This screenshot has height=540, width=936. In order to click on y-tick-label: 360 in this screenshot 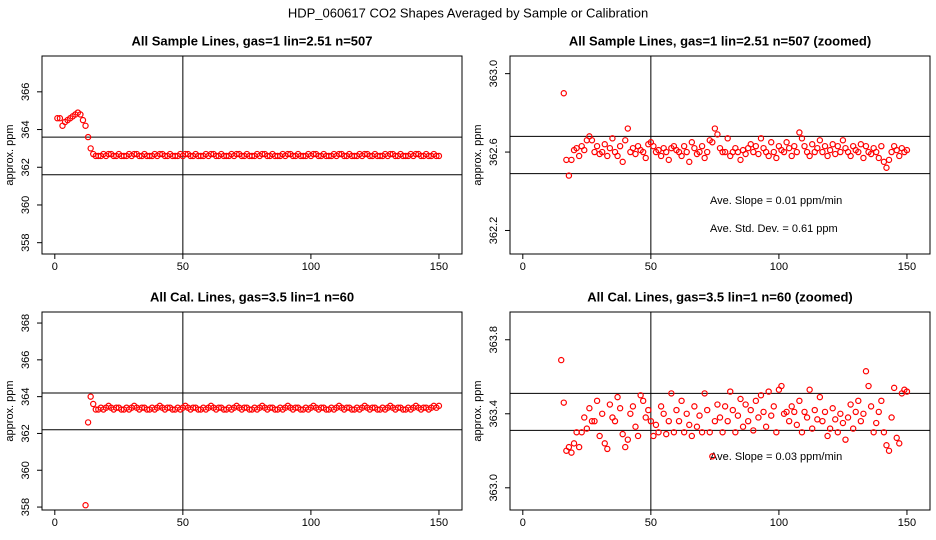, I will do `click(26, 470)`.